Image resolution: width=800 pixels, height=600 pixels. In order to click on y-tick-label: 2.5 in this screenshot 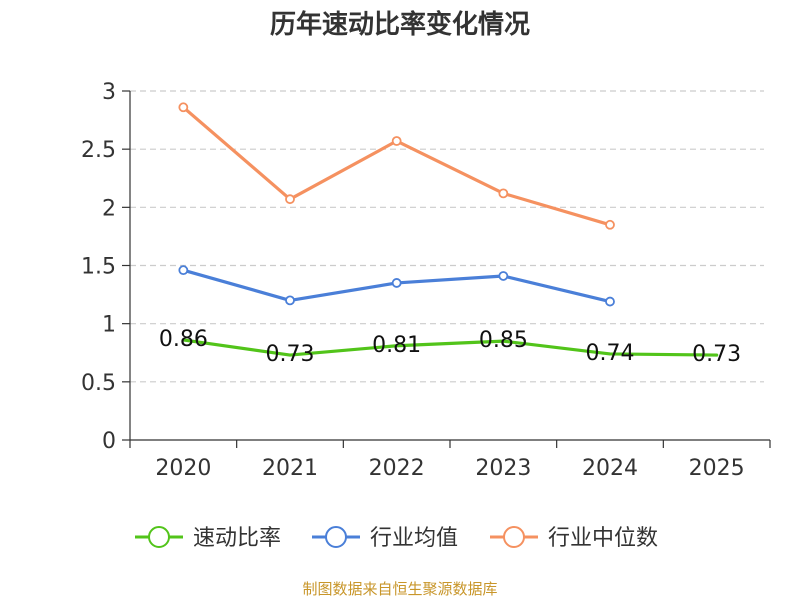, I will do `click(98, 150)`.